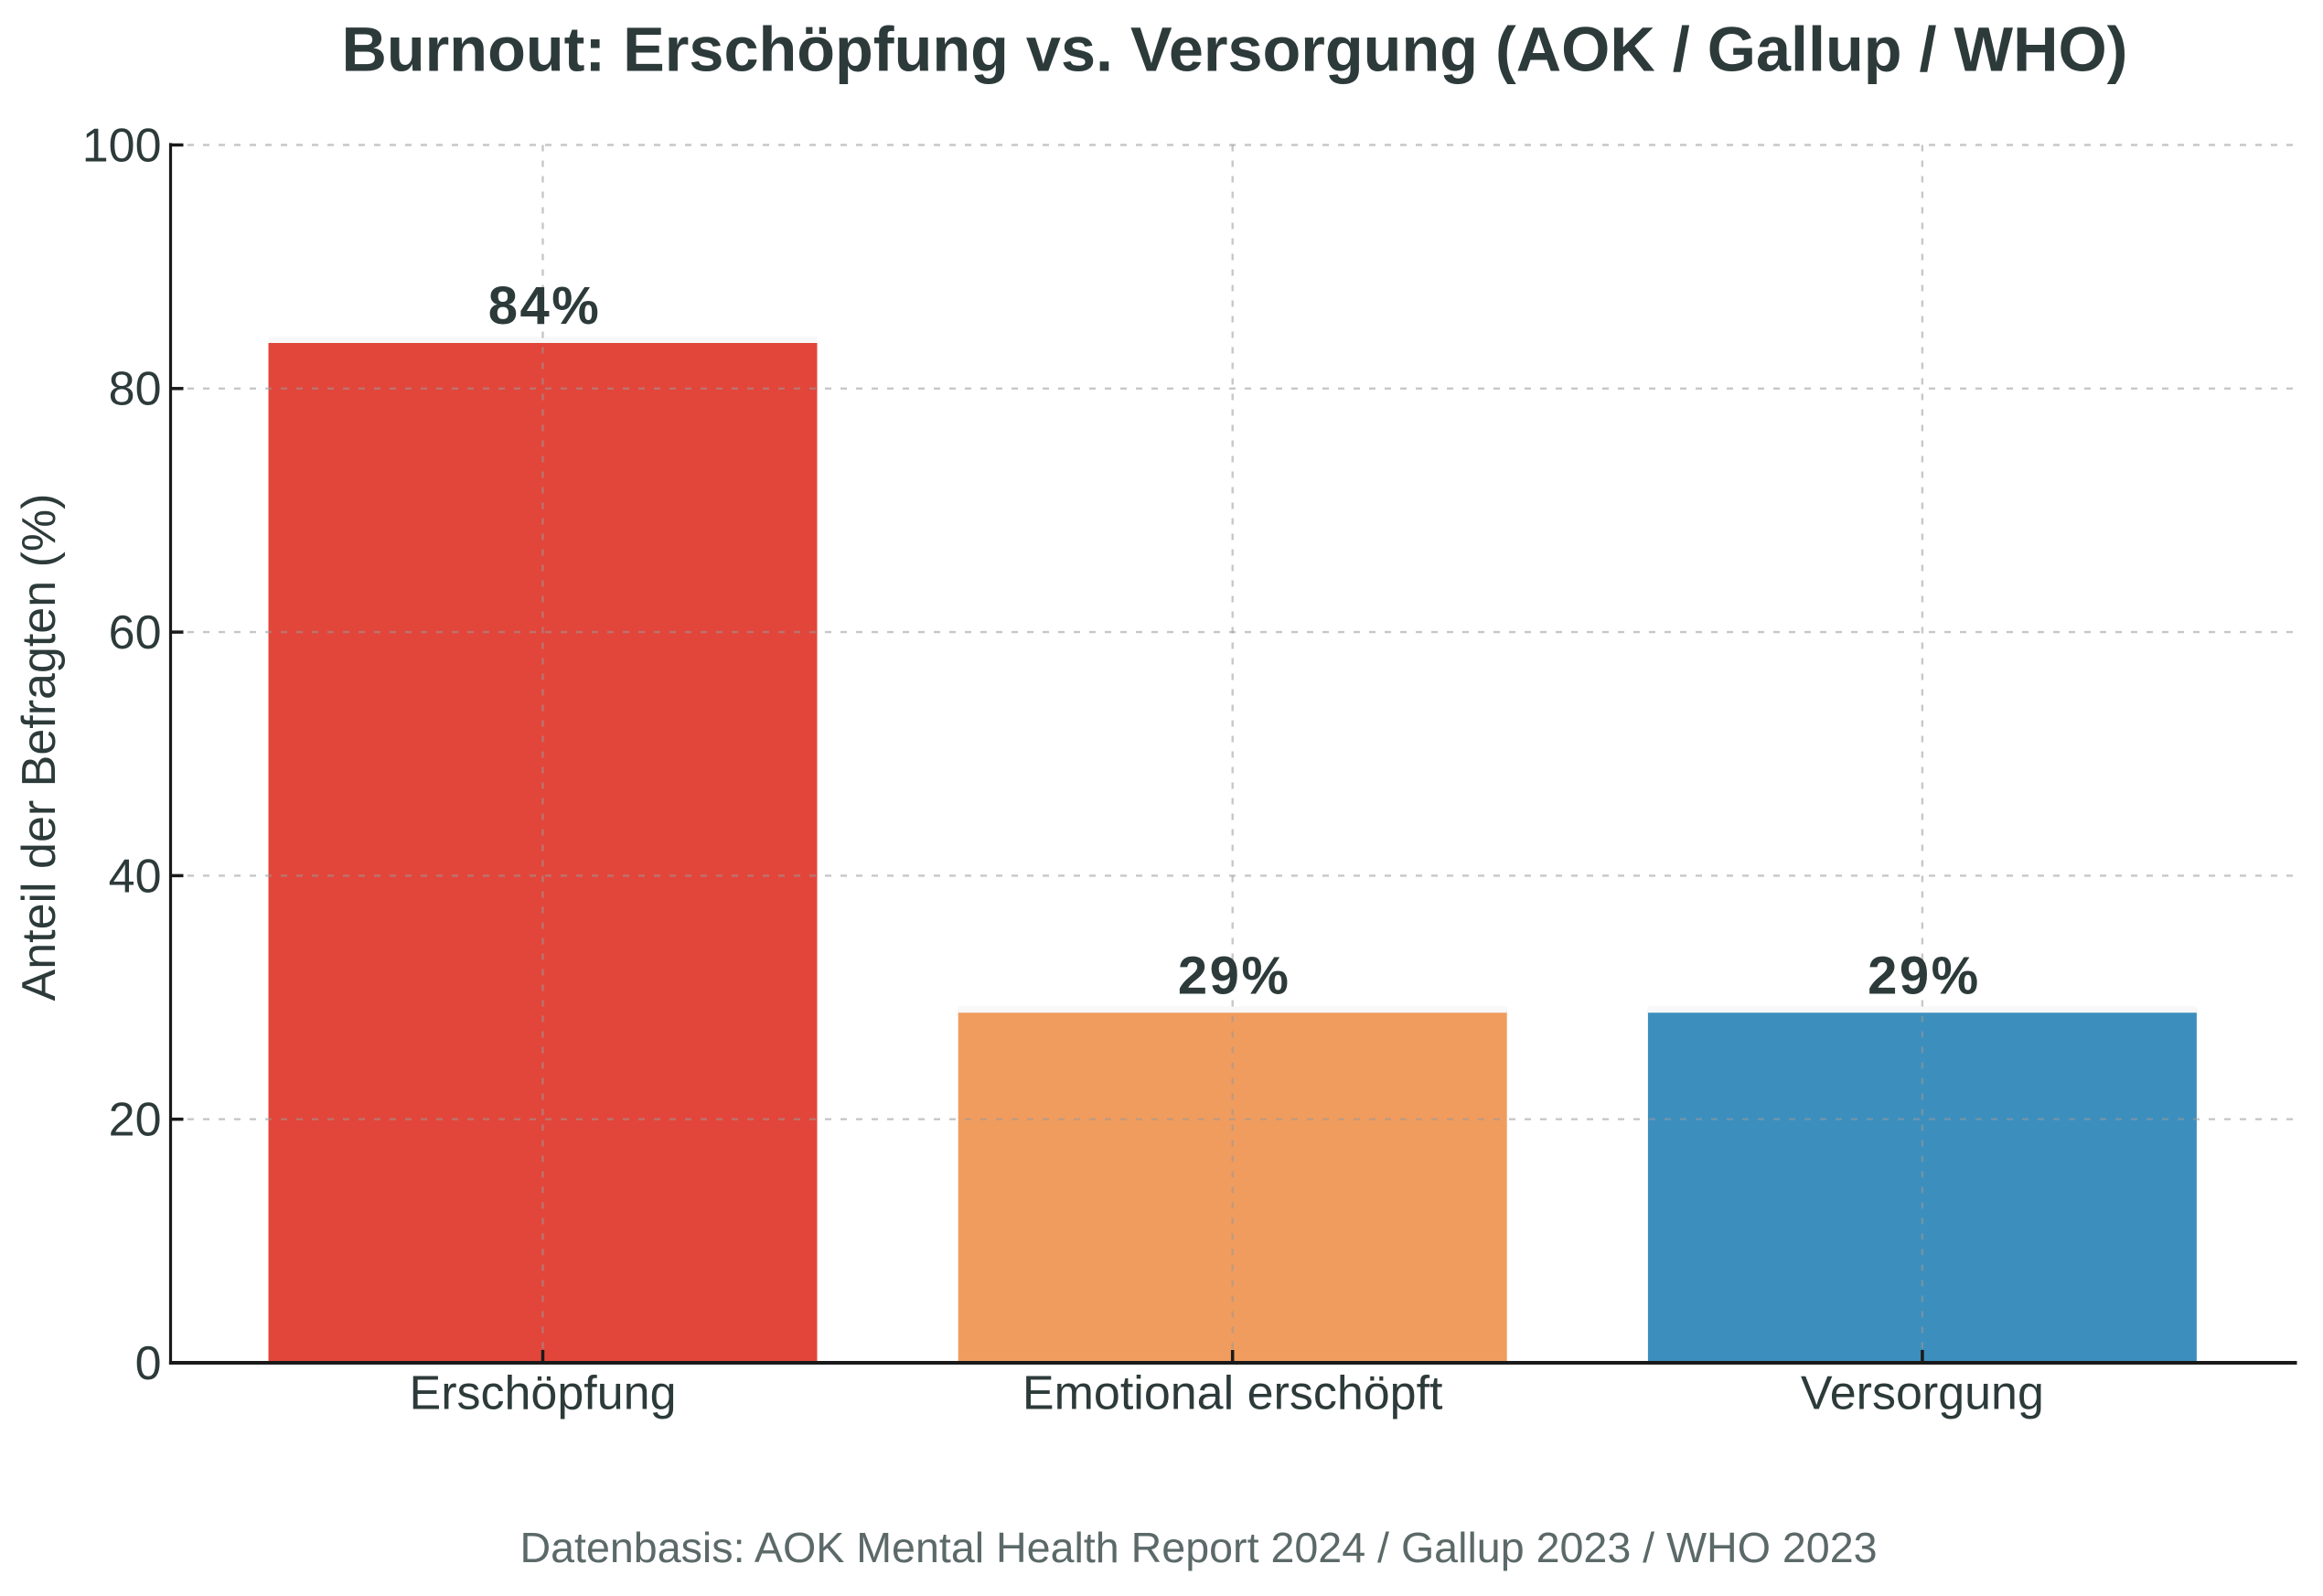 Image resolution: width=2323 pixels, height=1596 pixels. Describe the element at coordinates (1922, 1393) in the screenshot. I see `svg-text: Versorgung` at that location.